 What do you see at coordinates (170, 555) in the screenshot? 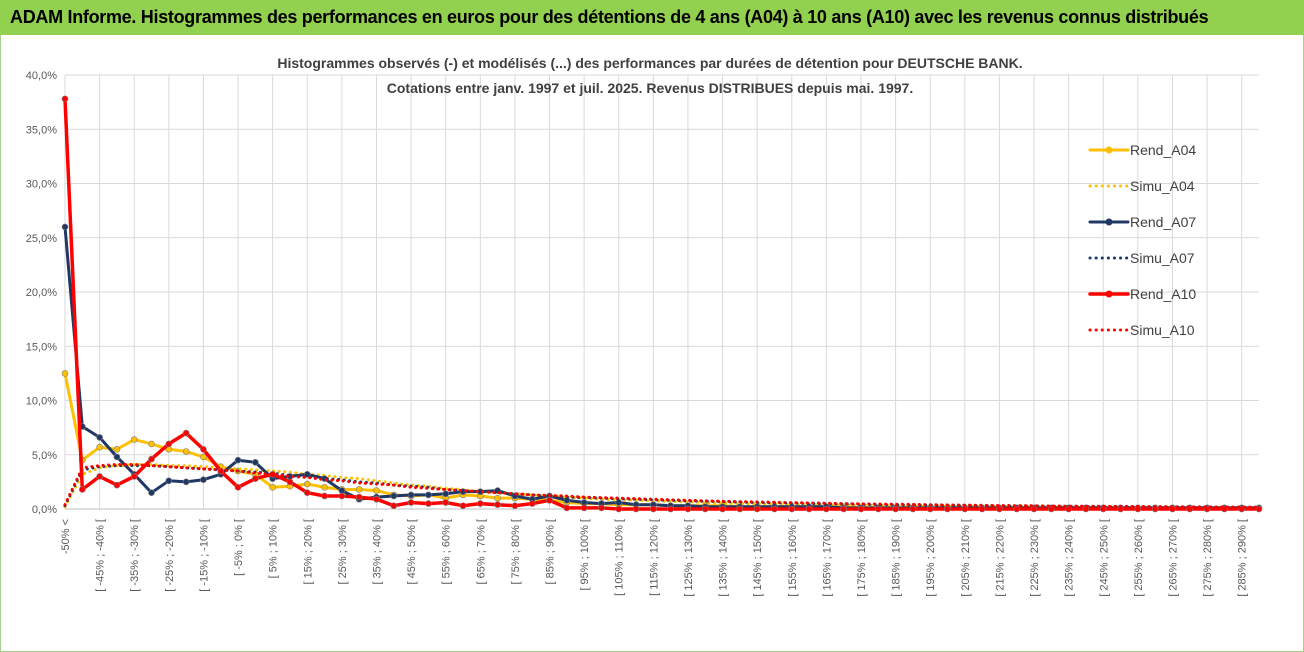
I see `x-tick-label: [ -25% ; -20% [` at bounding box center [170, 555].